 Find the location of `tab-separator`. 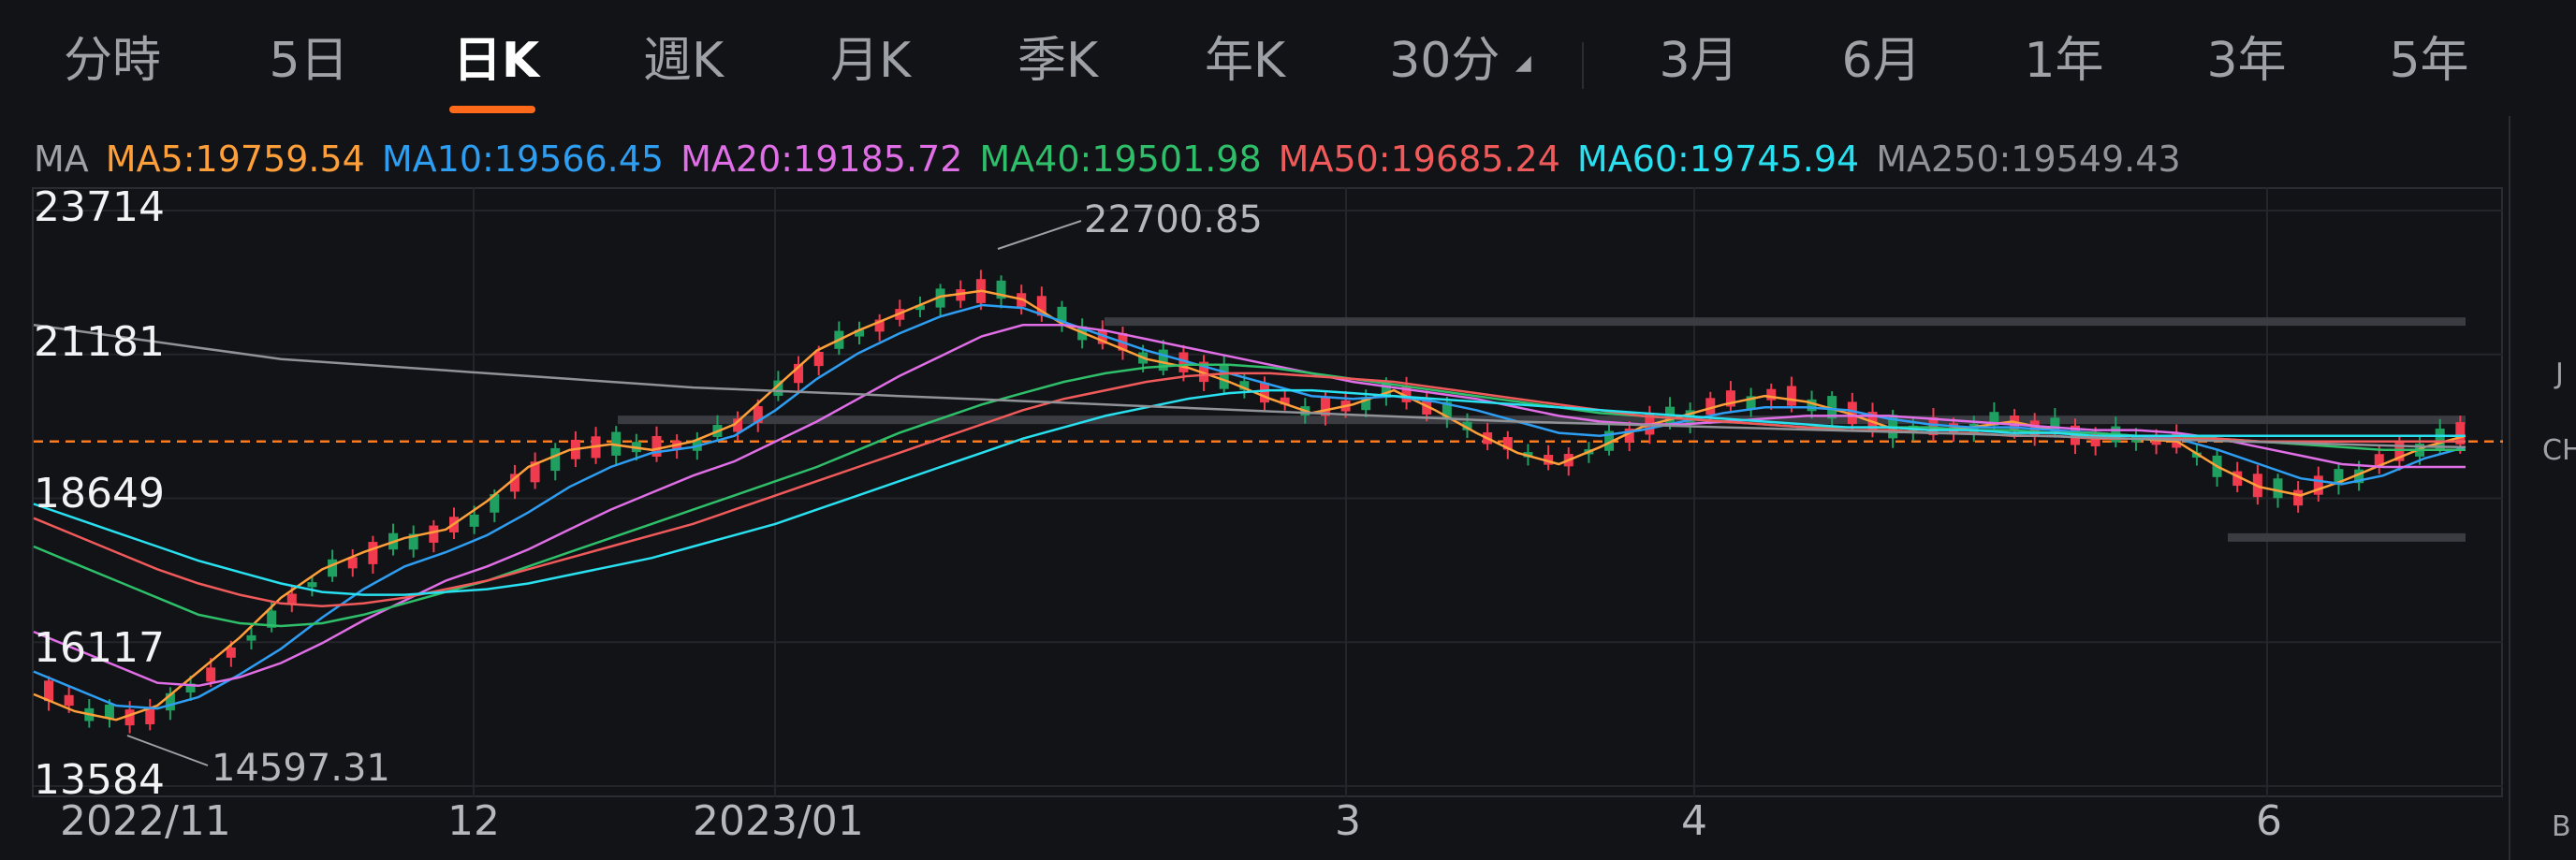

tab-separator is located at coordinates (1583, 65).